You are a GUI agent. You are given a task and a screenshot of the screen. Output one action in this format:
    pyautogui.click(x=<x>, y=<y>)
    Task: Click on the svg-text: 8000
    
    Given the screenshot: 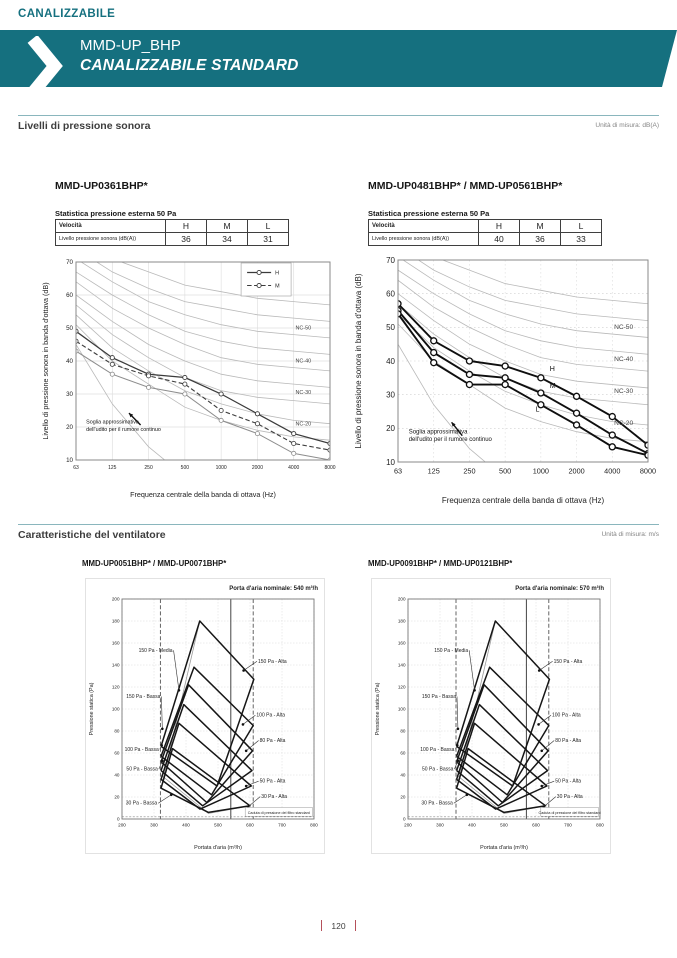 What is the action you would take?
    pyautogui.click(x=329, y=468)
    